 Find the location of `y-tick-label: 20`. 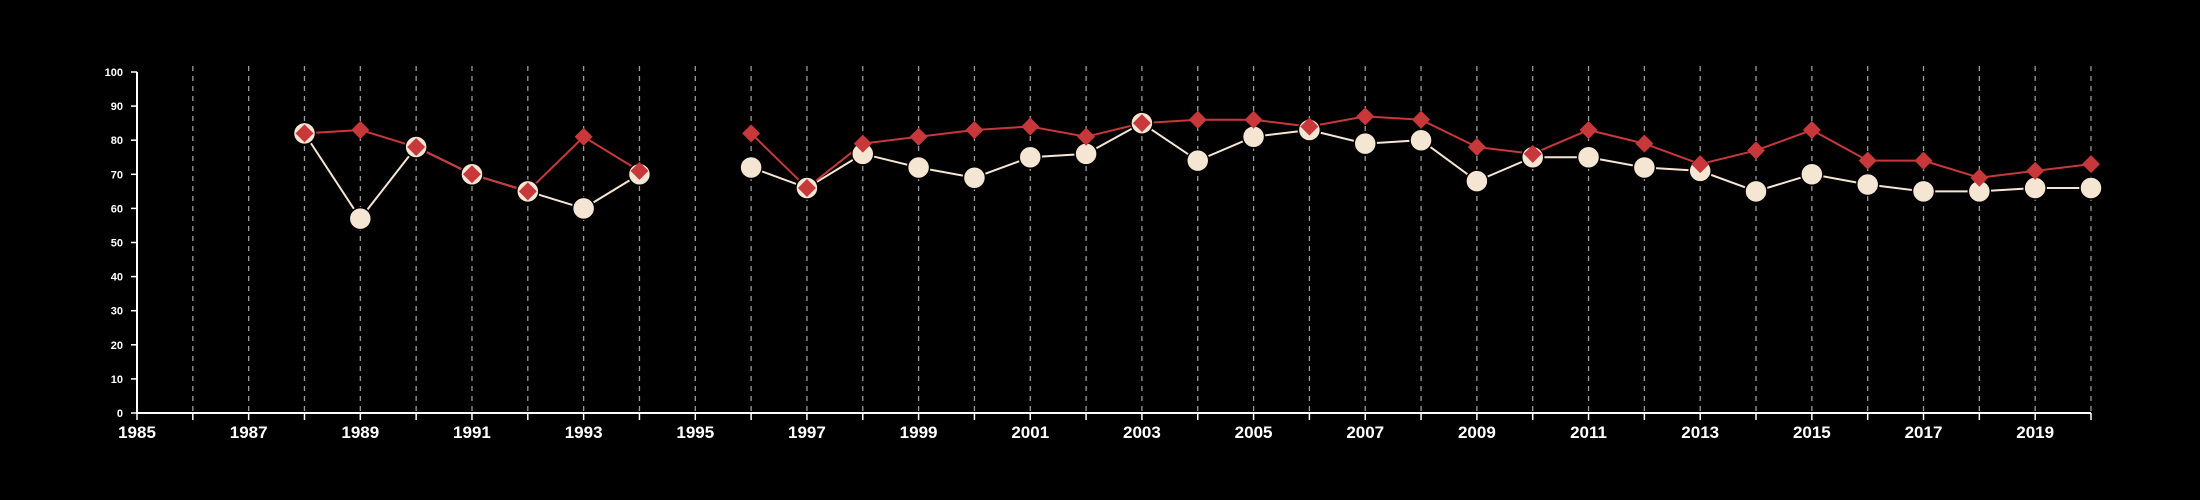

y-tick-label: 20 is located at coordinates (117, 346).